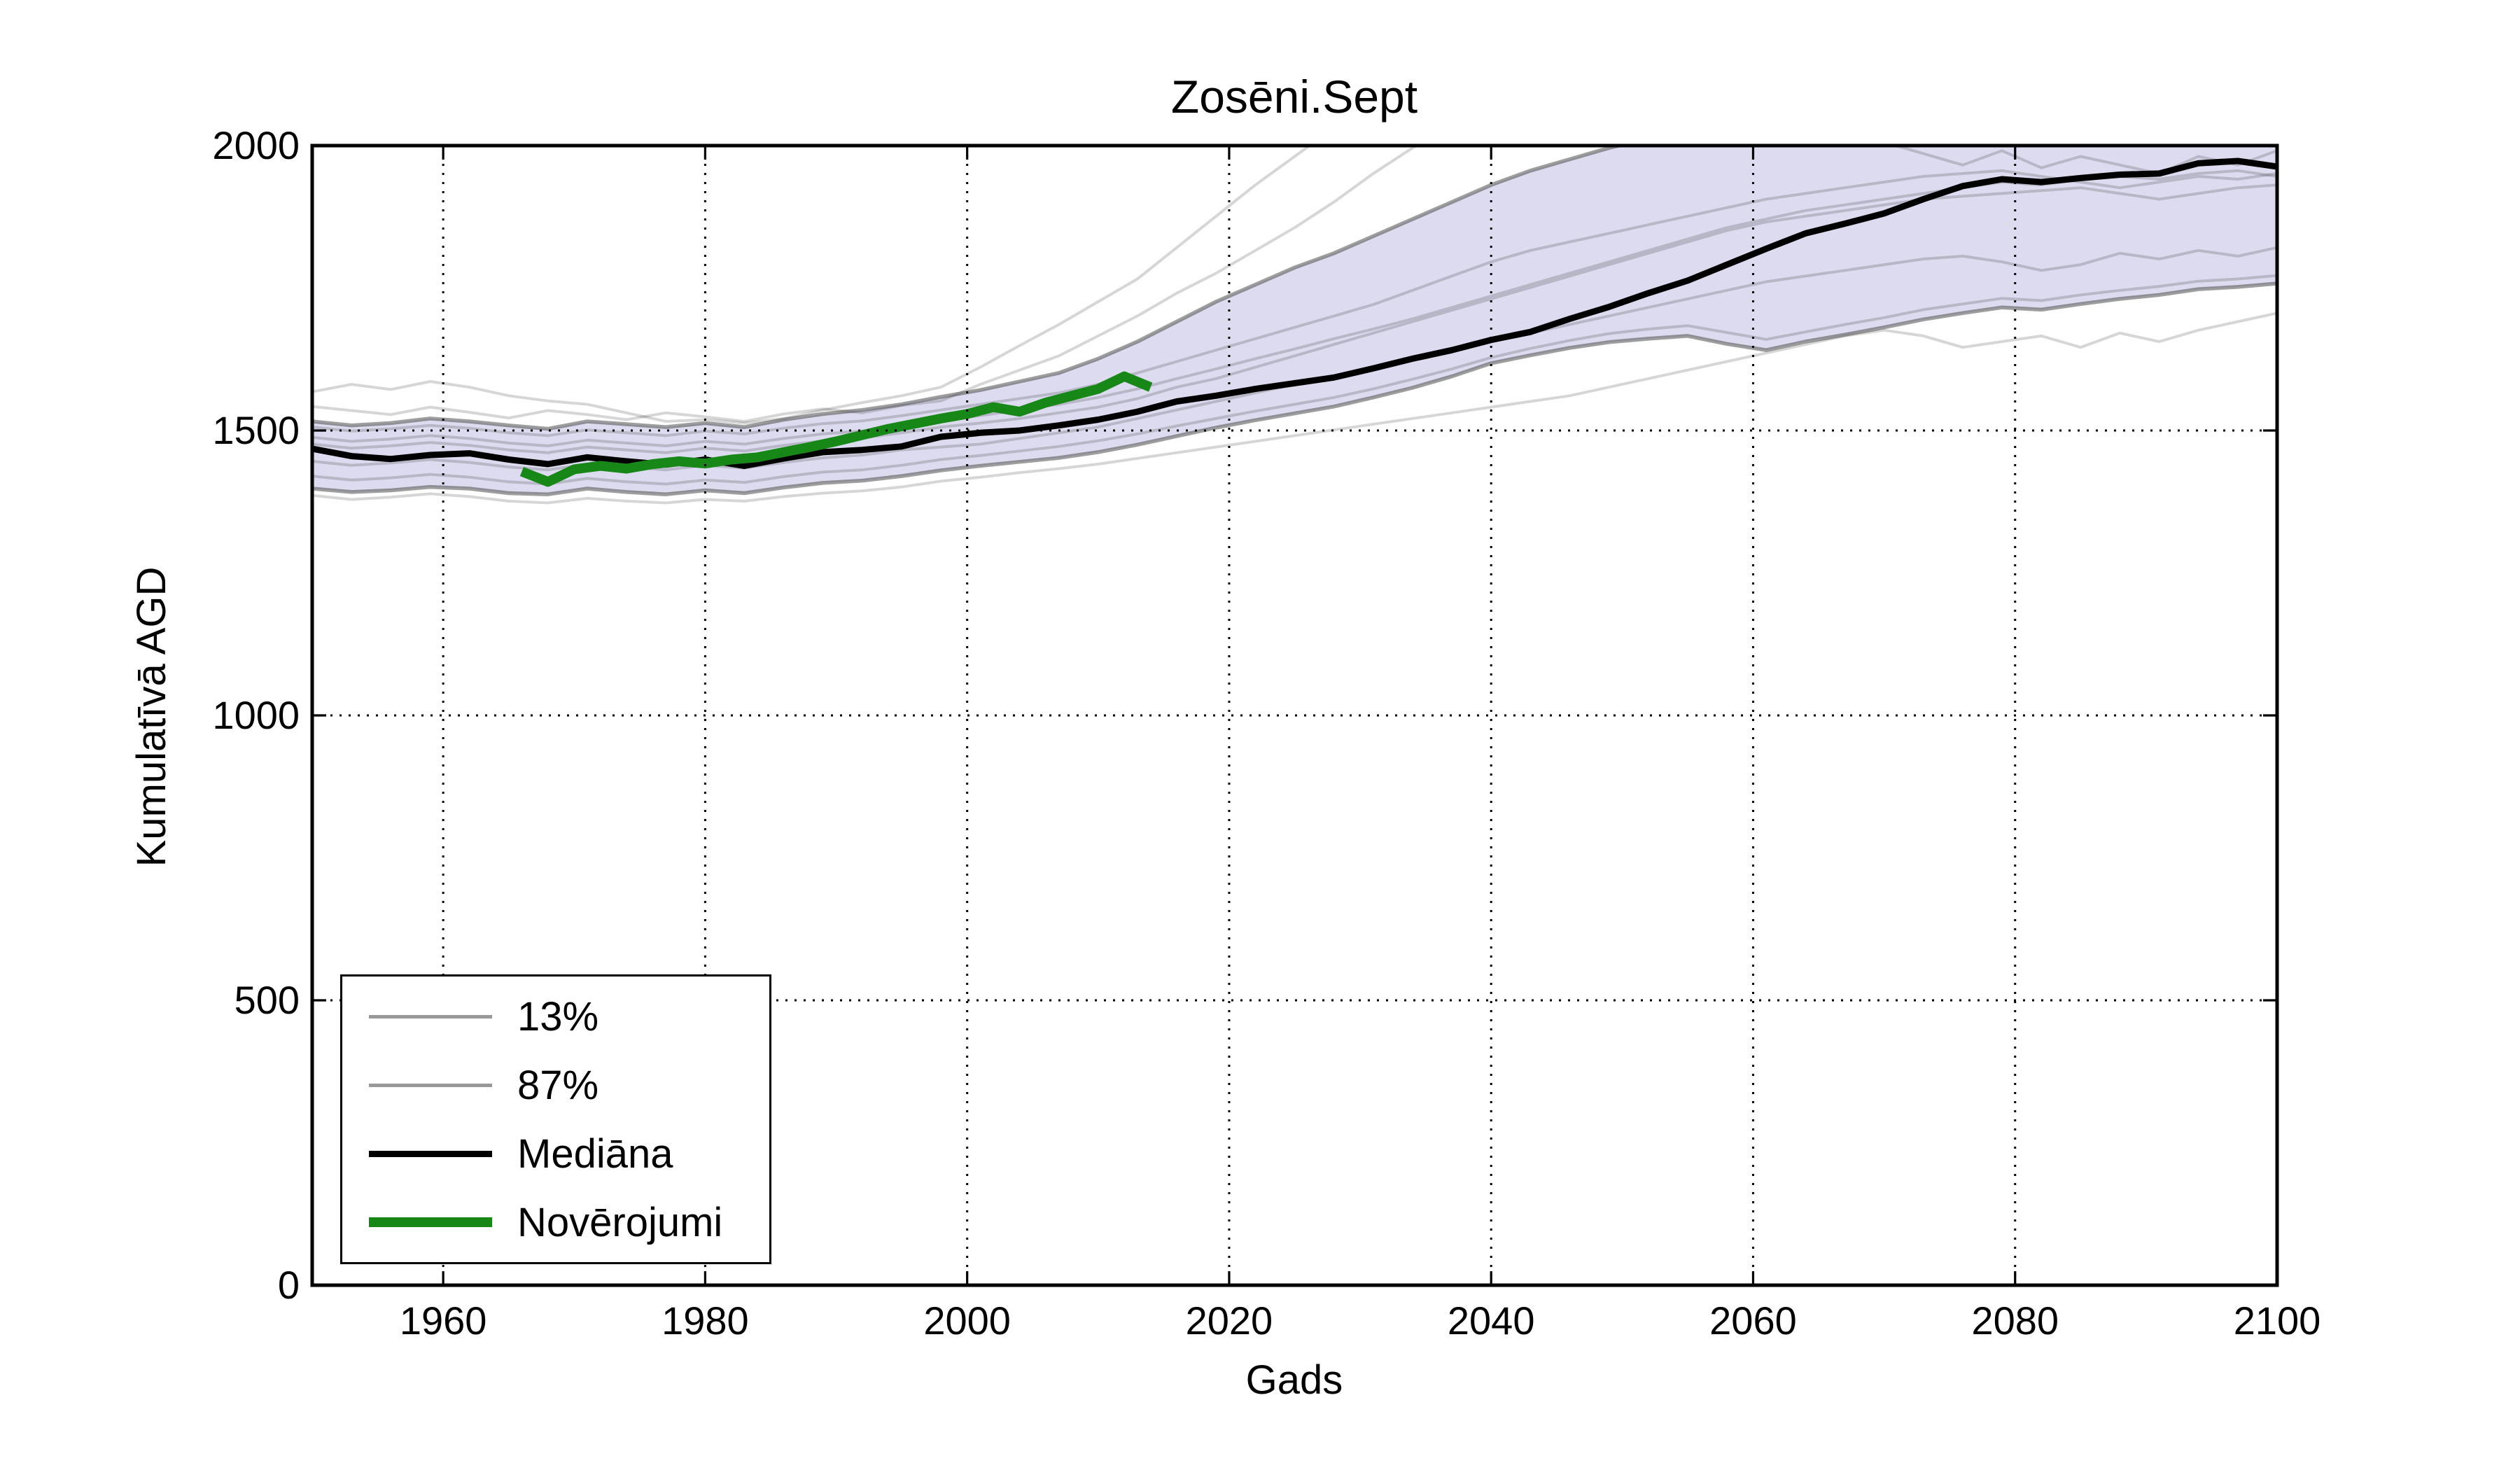 This screenshot has width=2520, height=1470. Describe the element at coordinates (267, 1000) in the screenshot. I see `y-tick-label: 500` at that location.